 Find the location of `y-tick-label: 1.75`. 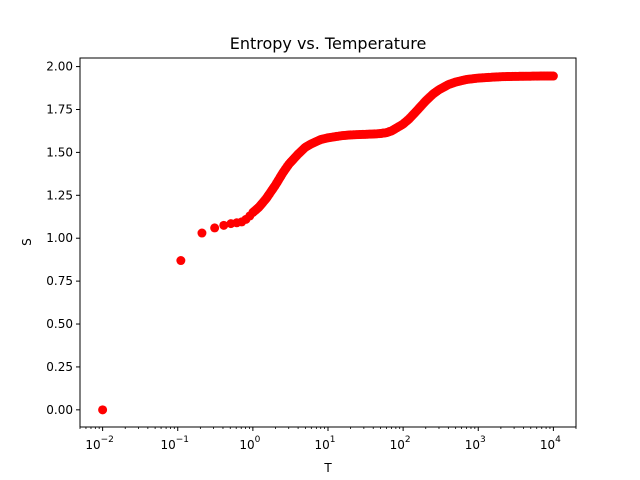

y-tick-label: 1.75 is located at coordinates (59, 109).